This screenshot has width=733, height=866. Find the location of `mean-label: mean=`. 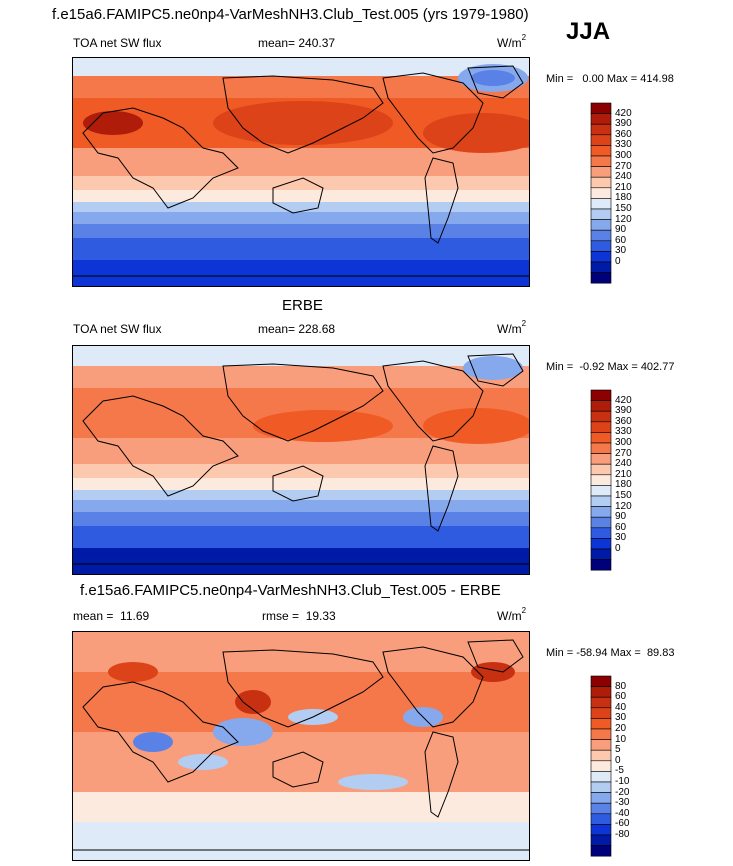

mean-label: mean= is located at coordinates (277, 329).